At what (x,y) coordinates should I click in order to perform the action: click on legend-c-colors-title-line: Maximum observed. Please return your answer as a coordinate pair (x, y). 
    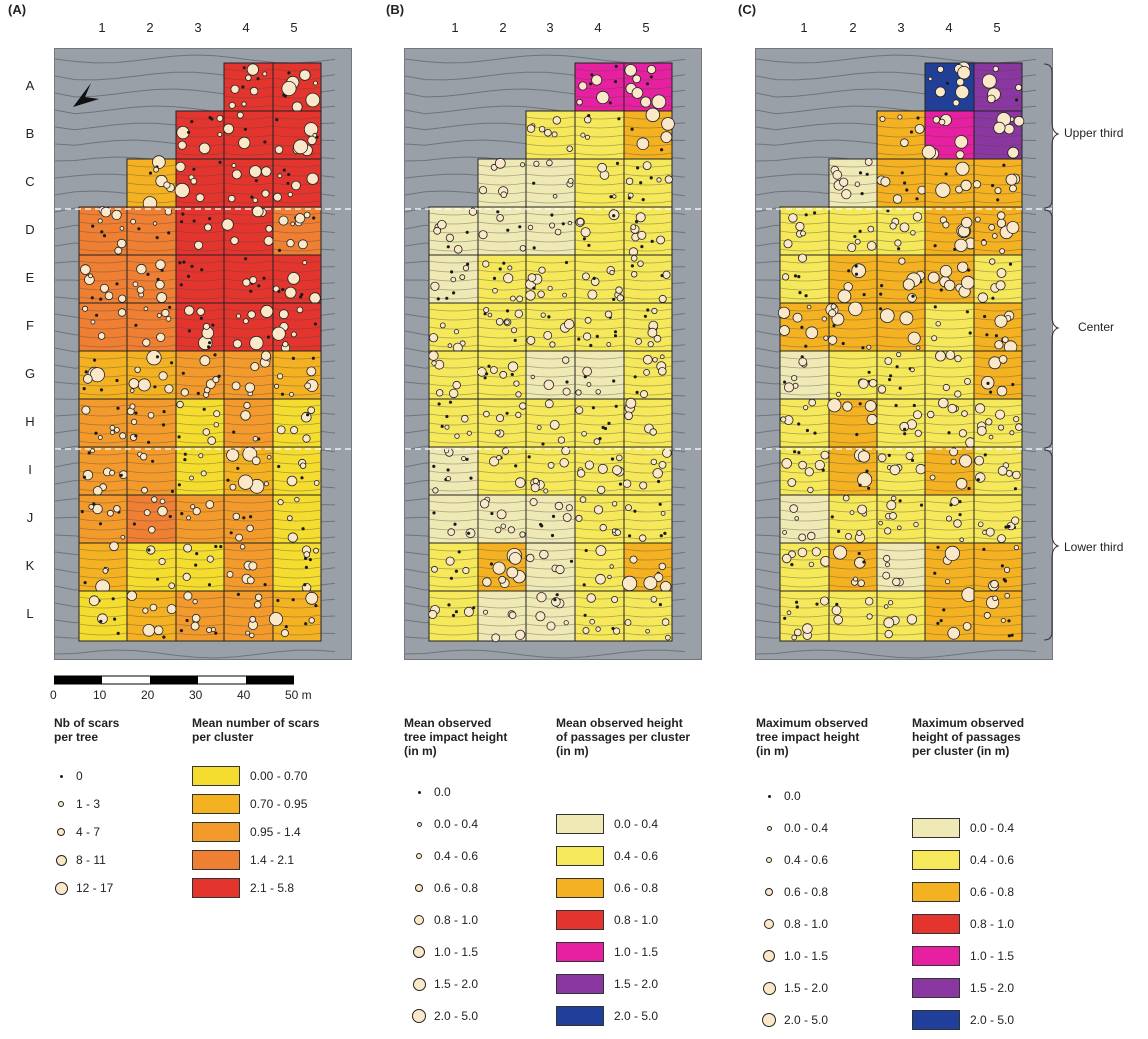
    Looking at the image, I should click on (968, 723).